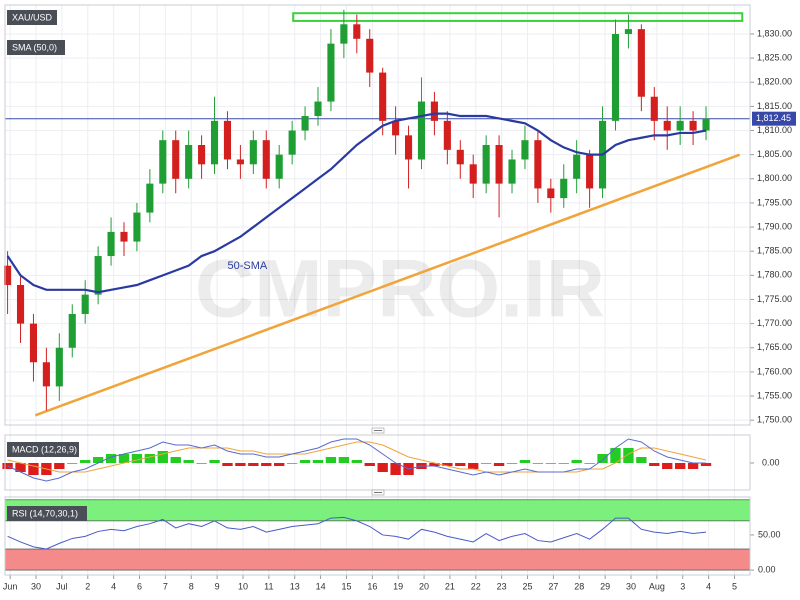  What do you see at coordinates (774, 251) in the screenshot?
I see `y-tick-label: 1,785.00` at bounding box center [774, 251].